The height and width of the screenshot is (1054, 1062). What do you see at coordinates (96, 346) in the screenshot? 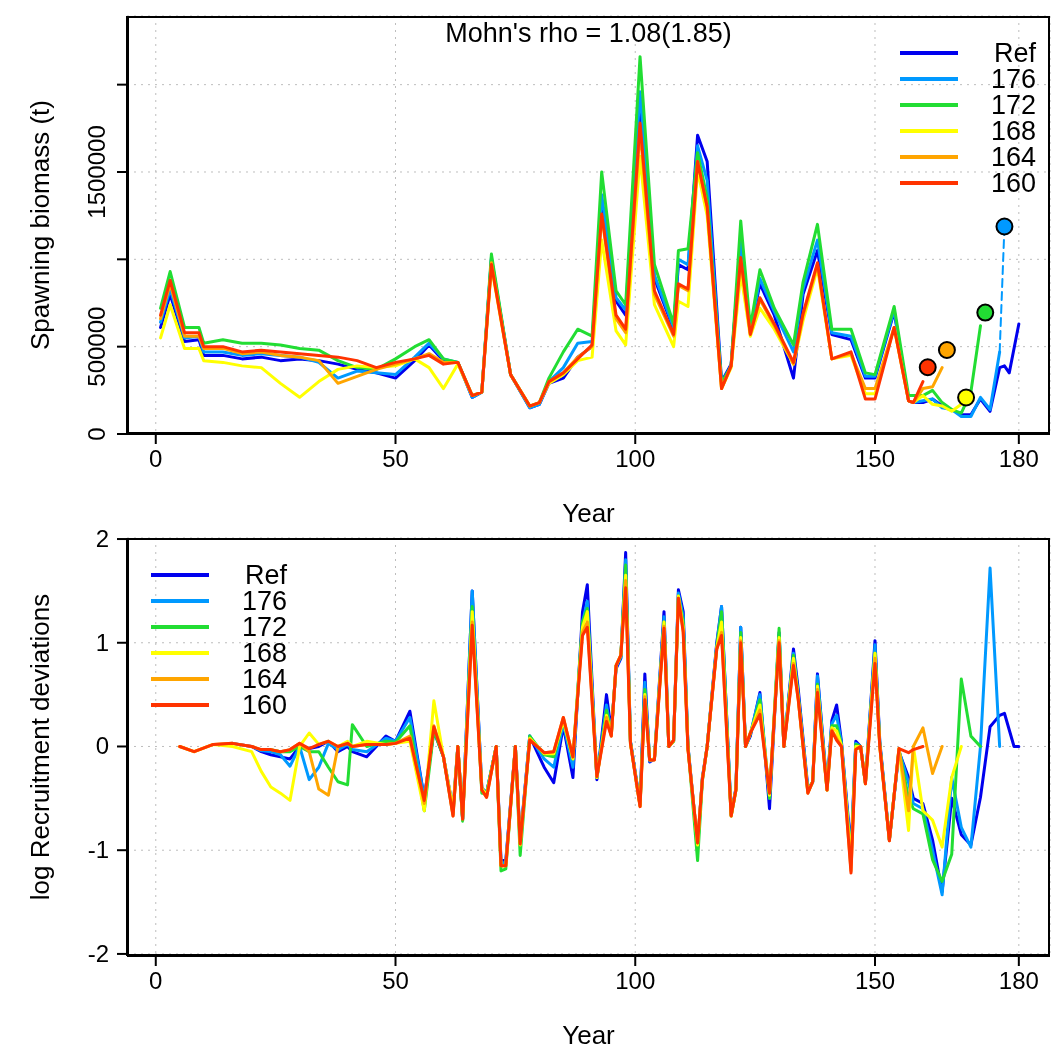
I see `y-tick-label: 500000` at bounding box center [96, 346].